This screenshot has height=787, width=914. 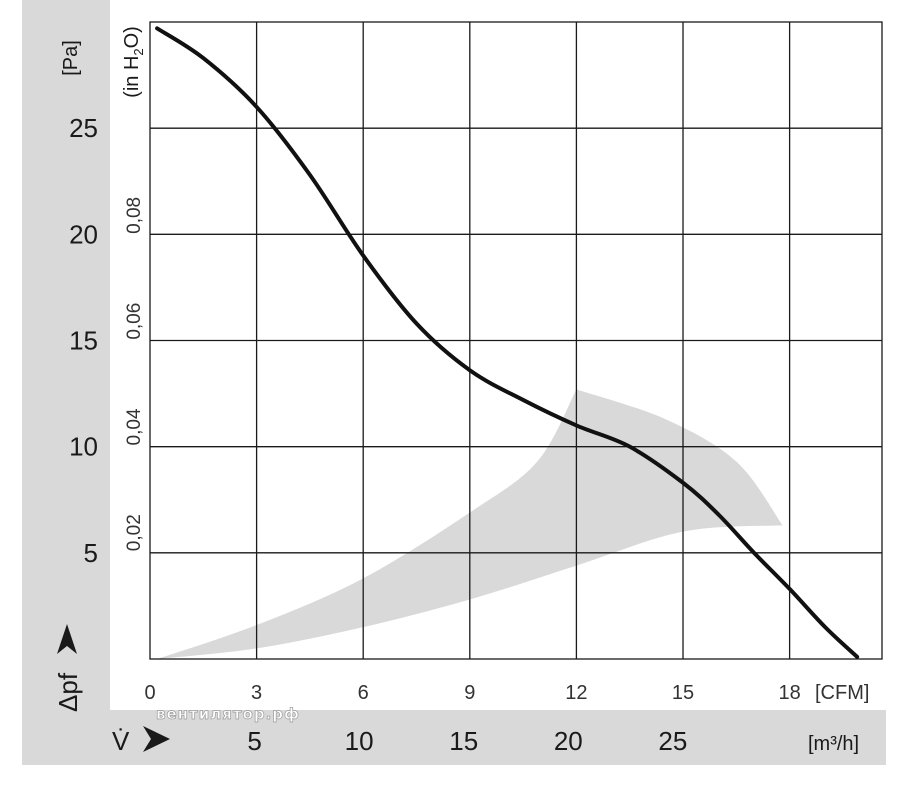 What do you see at coordinates (134, 426) in the screenshot?
I see `inh2o-tick-label: 0,04` at bounding box center [134, 426].